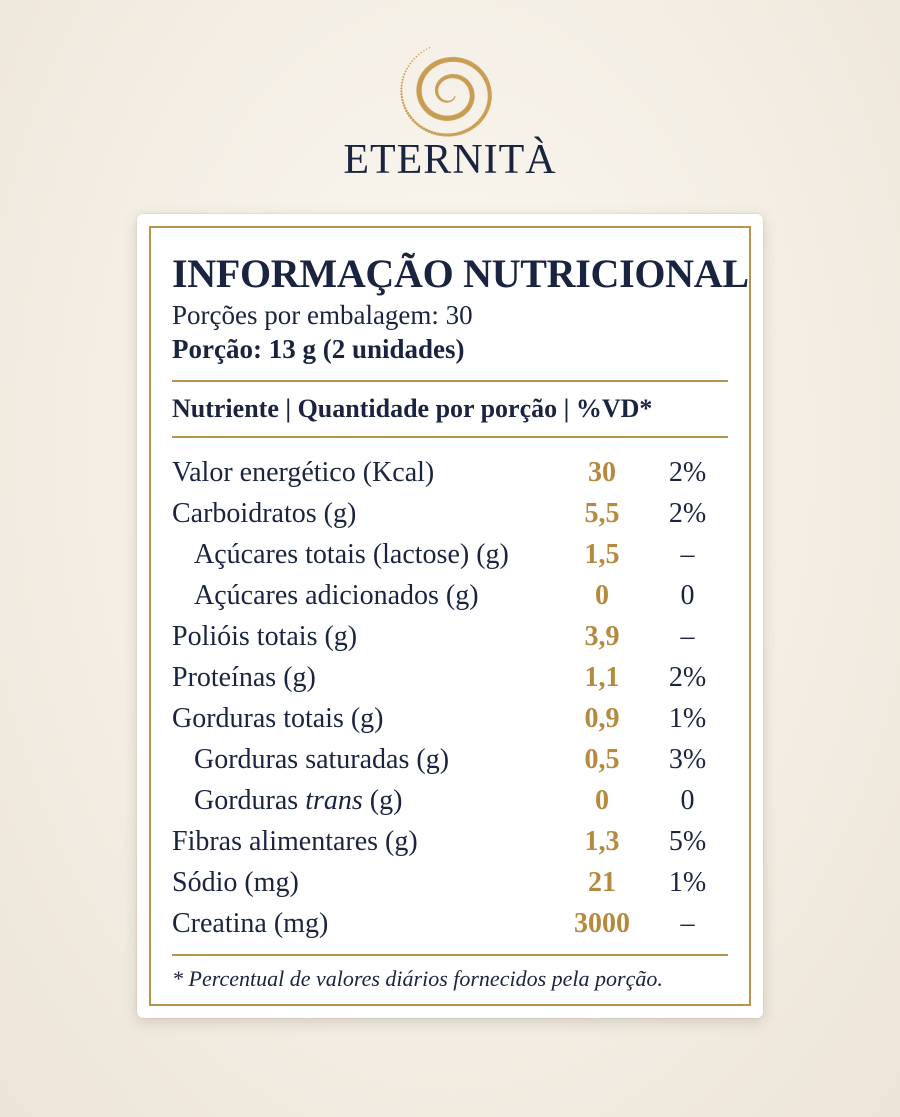  Describe the element at coordinates (602, 718) in the screenshot. I see `nutrient-quantity: 0,9` at that location.